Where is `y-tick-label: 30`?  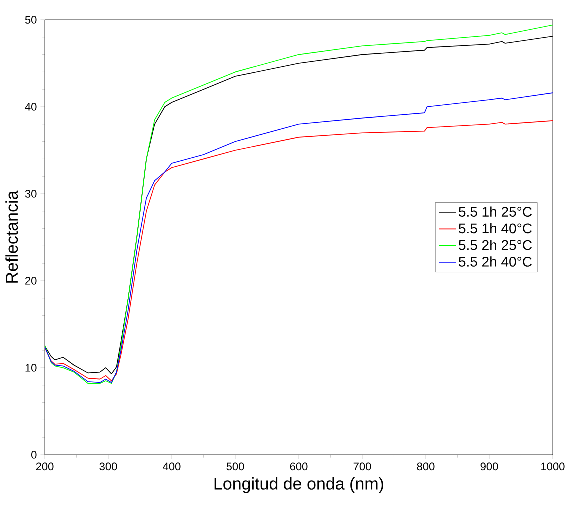
y-tick-label: 30 is located at coordinates (31, 194).